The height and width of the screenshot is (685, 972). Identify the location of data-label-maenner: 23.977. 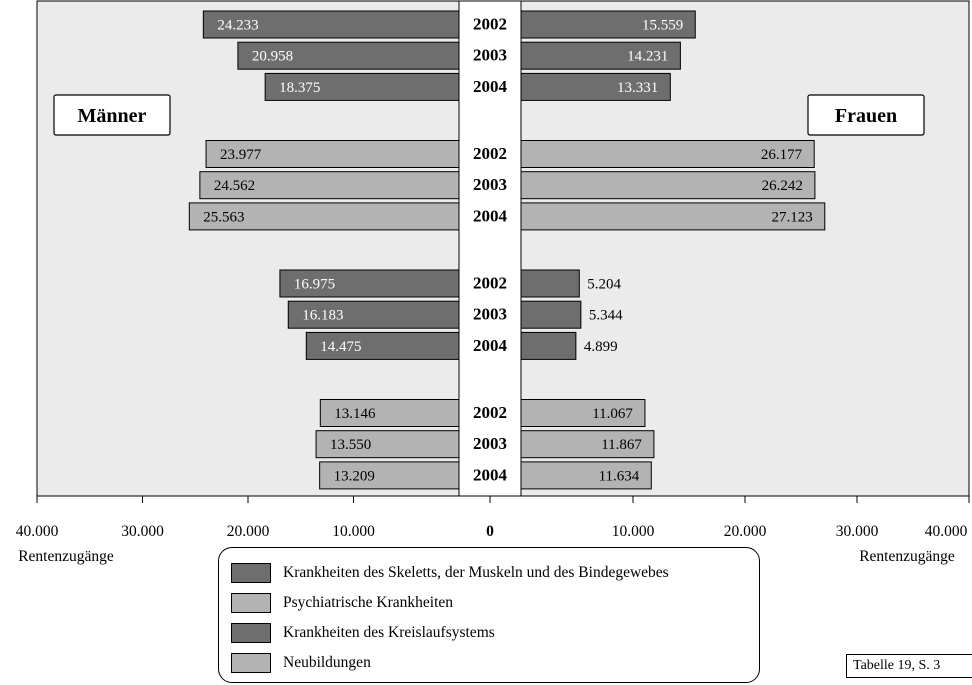
(241, 155).